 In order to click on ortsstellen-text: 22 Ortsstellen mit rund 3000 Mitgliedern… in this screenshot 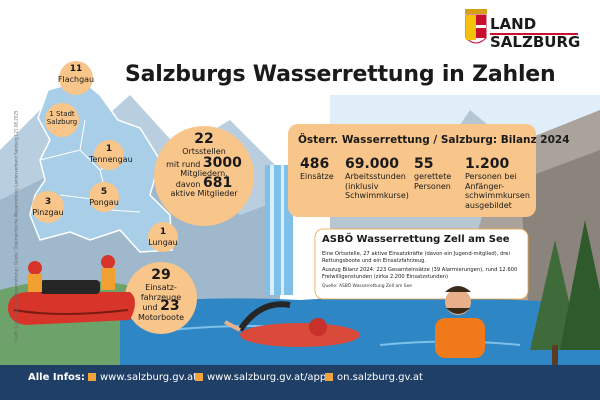, I will do `click(204, 165)`.